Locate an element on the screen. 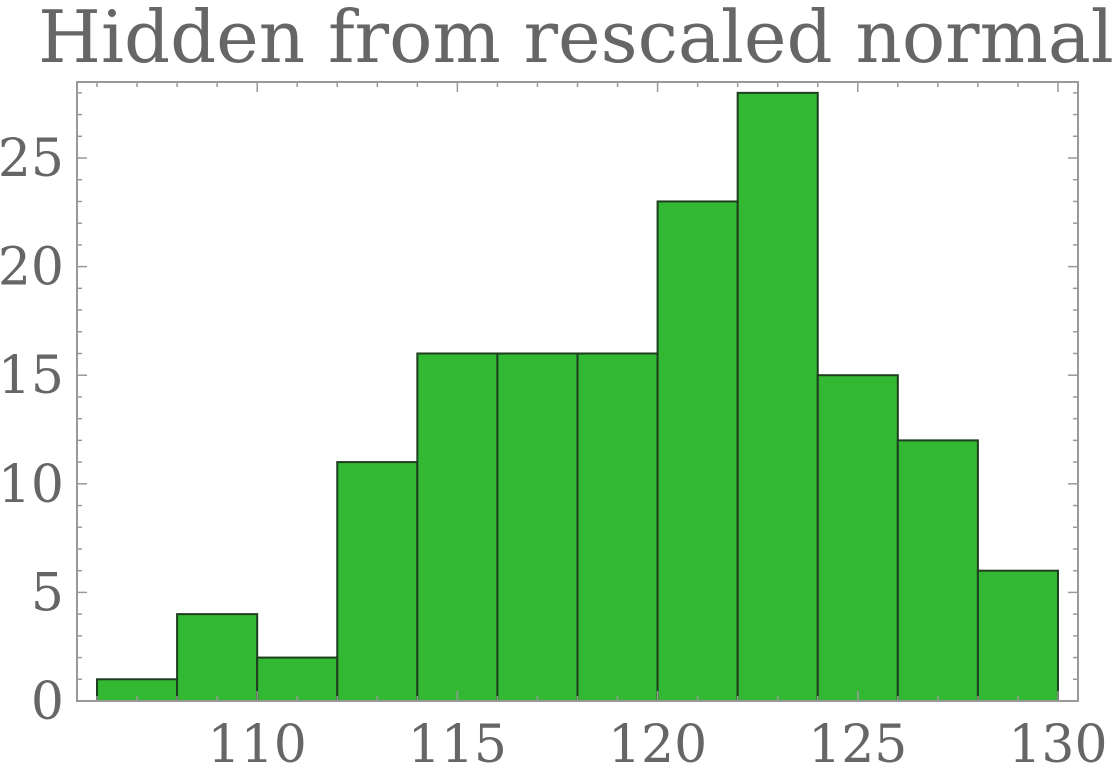  y-tick-label-0: 0 is located at coordinates (47, 702).